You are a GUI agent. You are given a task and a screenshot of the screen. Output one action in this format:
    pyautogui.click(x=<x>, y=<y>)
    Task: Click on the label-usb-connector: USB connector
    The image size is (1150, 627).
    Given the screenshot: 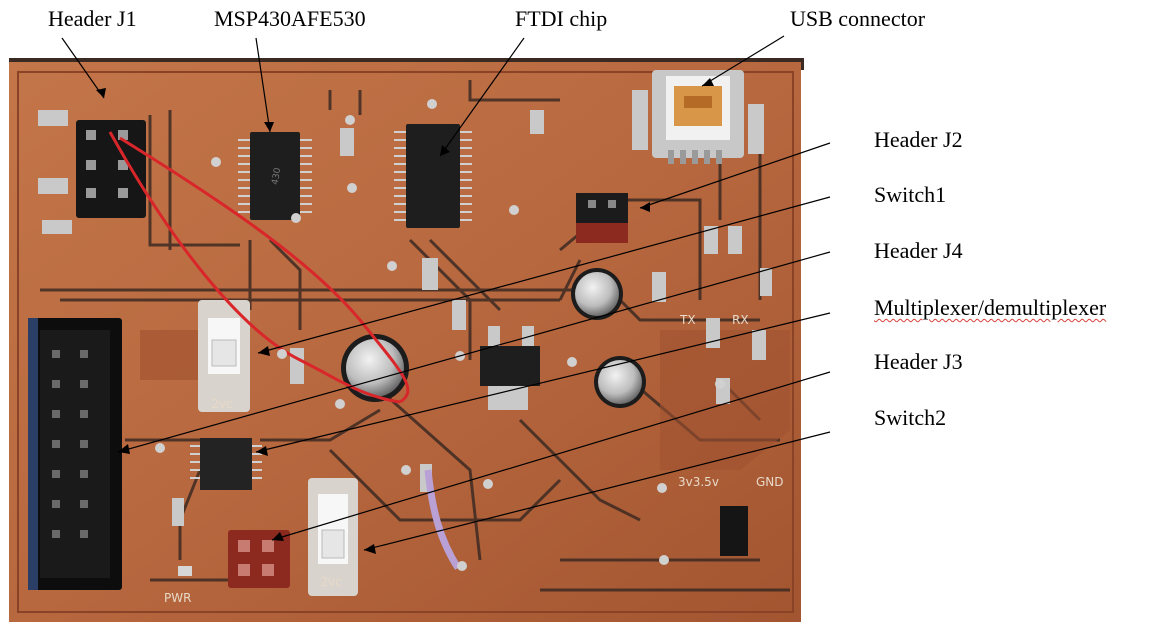 What is the action you would take?
    pyautogui.click(x=858, y=18)
    